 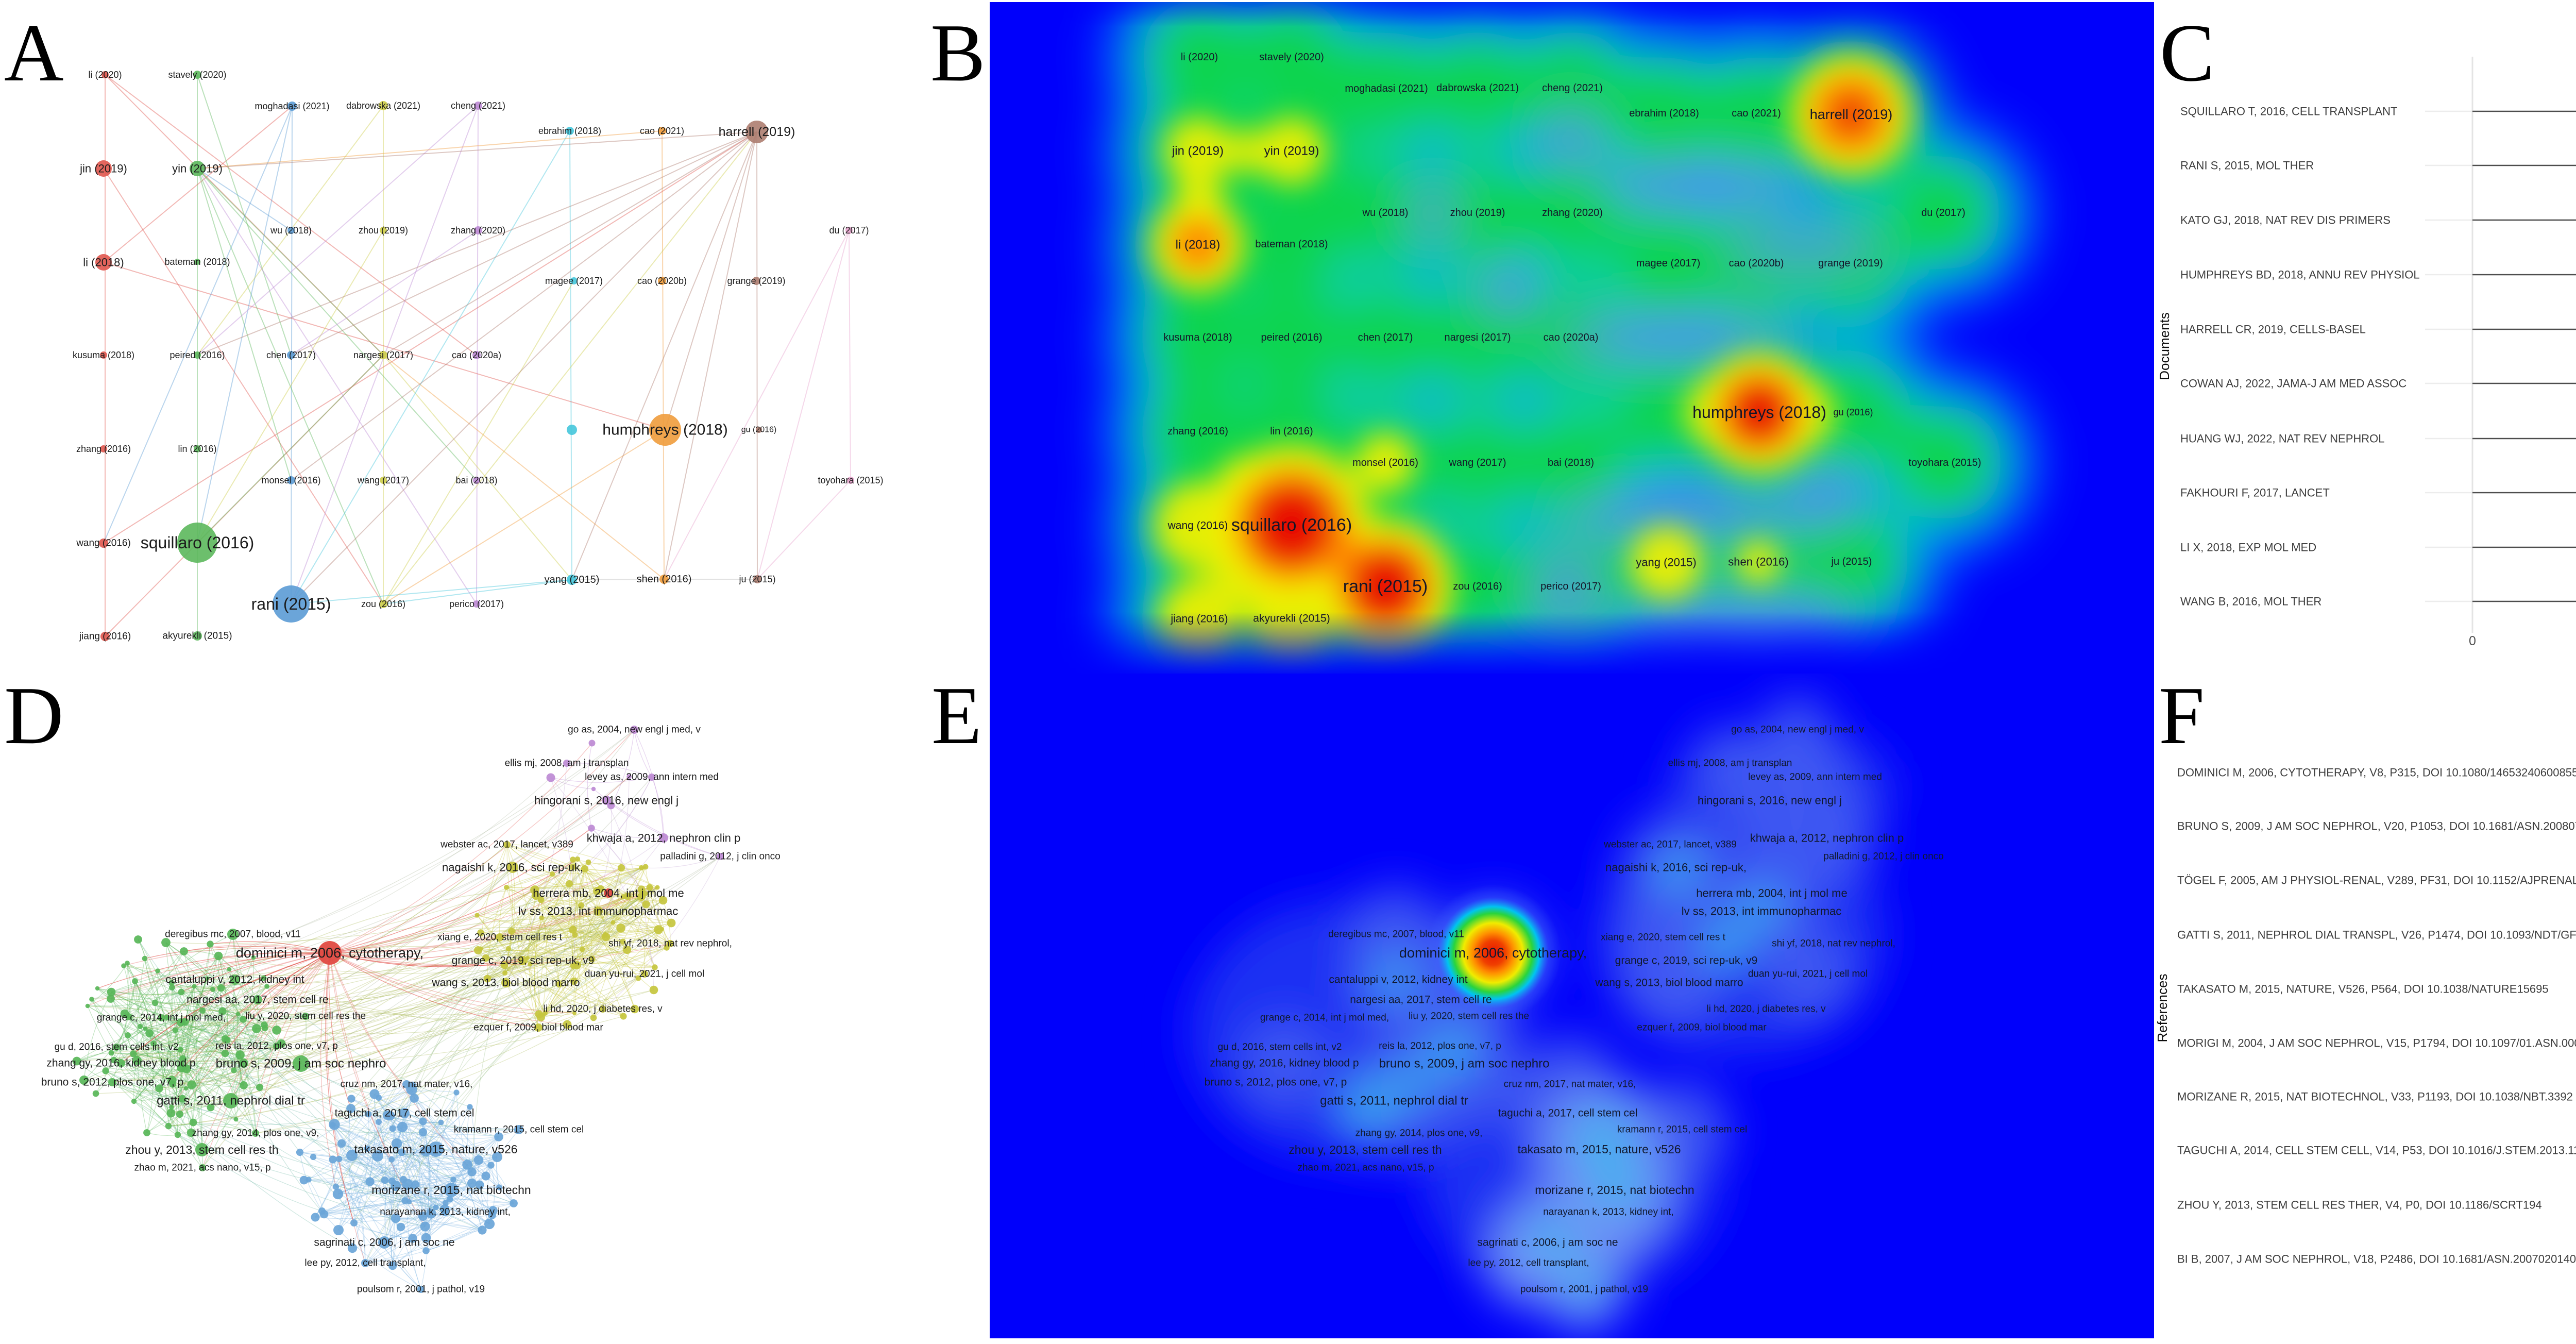 I want to click on svg-text: bai (2018), so click(x=476, y=480).